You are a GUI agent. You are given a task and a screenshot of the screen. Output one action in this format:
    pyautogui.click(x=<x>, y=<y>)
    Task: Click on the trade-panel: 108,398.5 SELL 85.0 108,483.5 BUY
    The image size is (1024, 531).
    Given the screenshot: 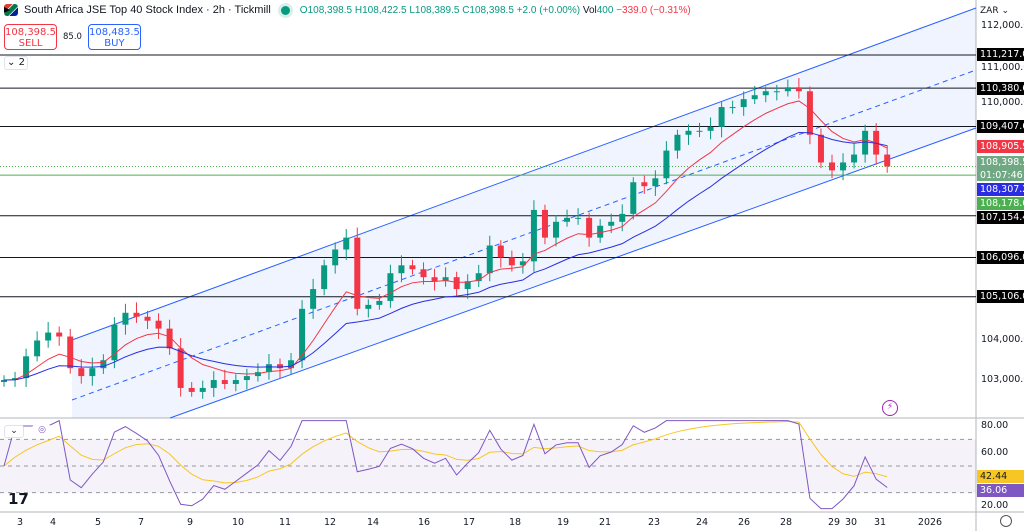 What is the action you would take?
    pyautogui.click(x=72, y=37)
    